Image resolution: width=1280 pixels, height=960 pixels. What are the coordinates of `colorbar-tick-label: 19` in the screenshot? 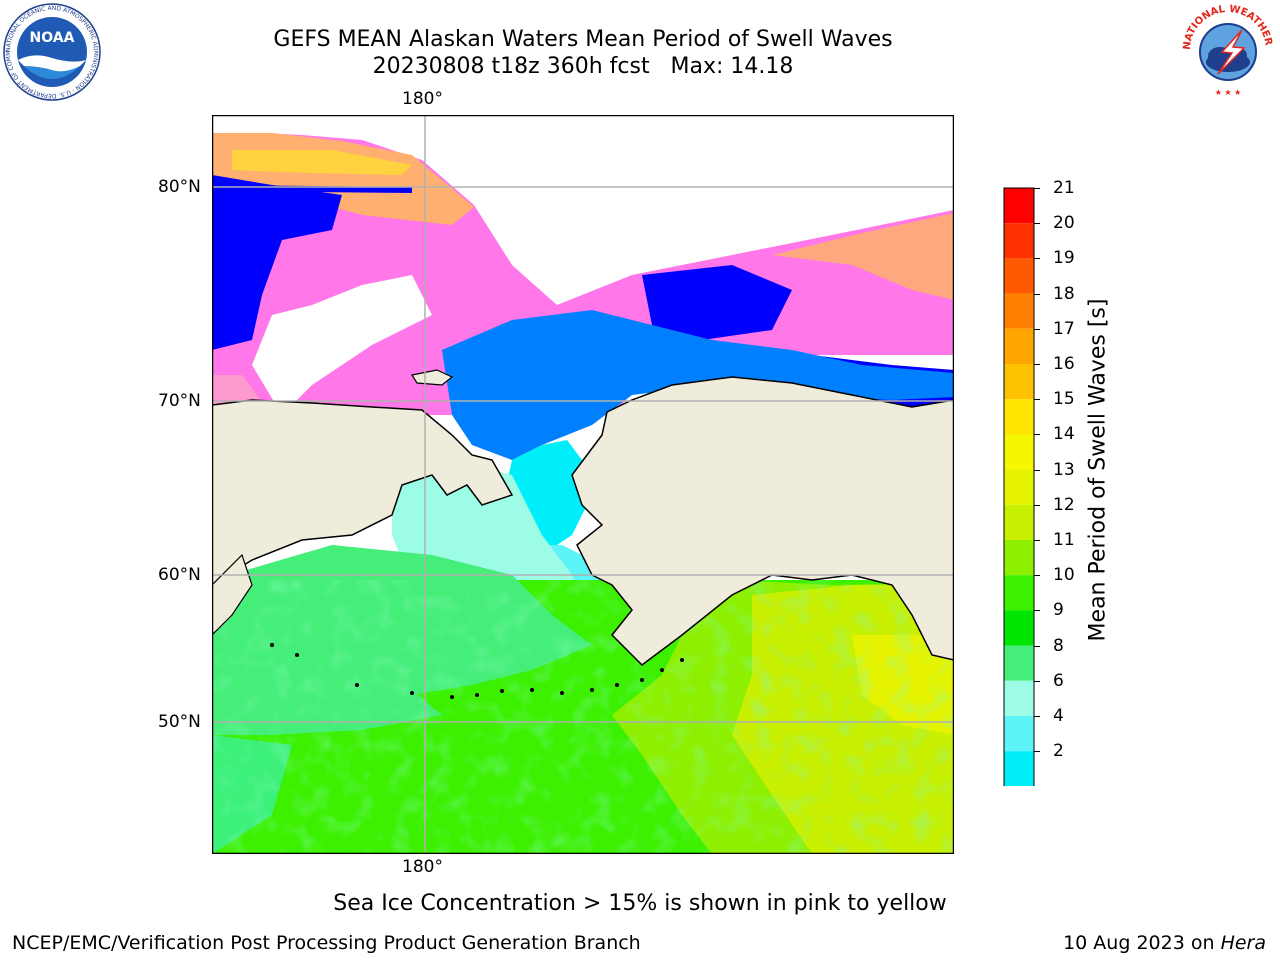 It's located at (1064, 258).